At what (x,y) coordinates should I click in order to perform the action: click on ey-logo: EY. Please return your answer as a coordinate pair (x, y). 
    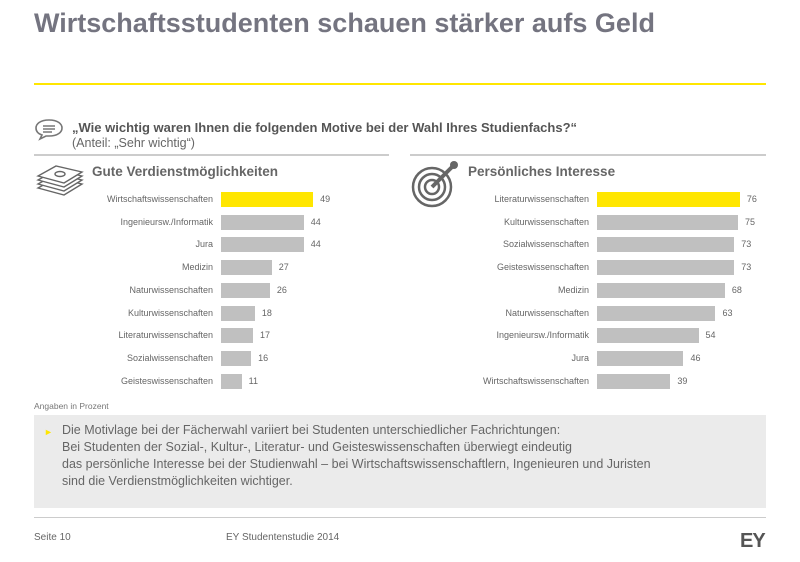
    Looking at the image, I should click on (753, 541).